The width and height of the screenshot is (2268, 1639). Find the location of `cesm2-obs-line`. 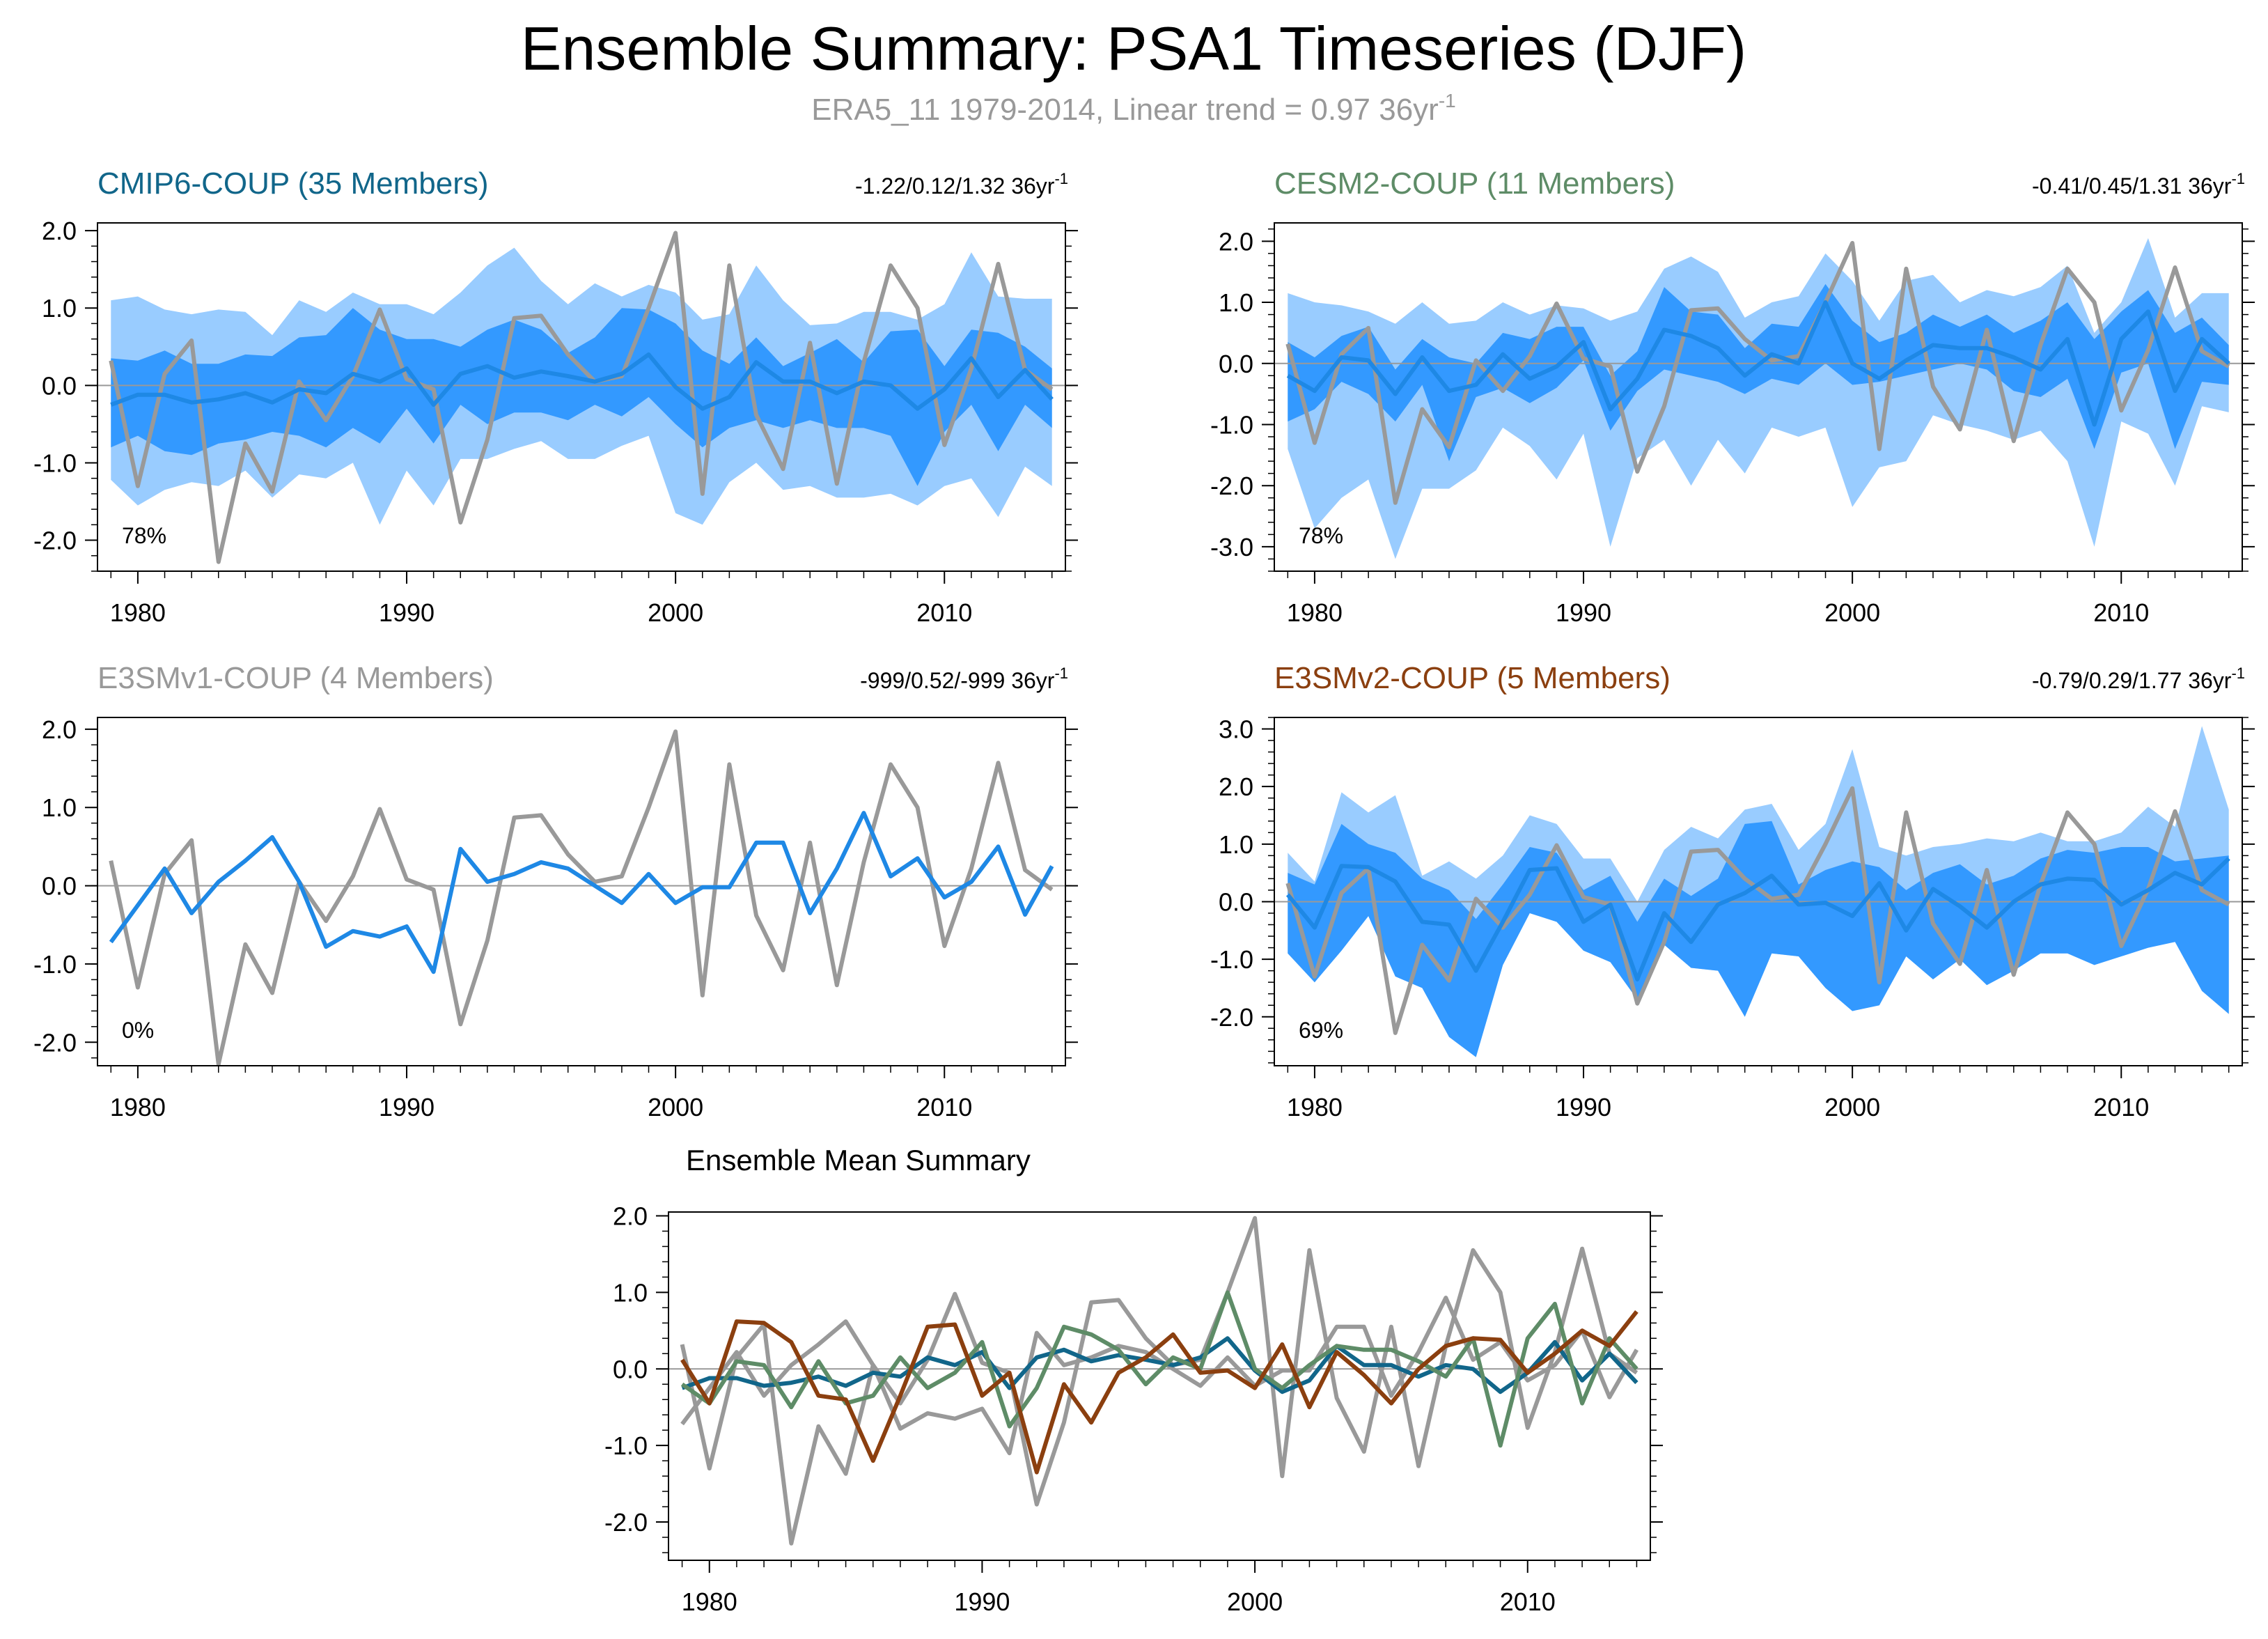

cesm2-obs-line is located at coordinates (1757, 372).